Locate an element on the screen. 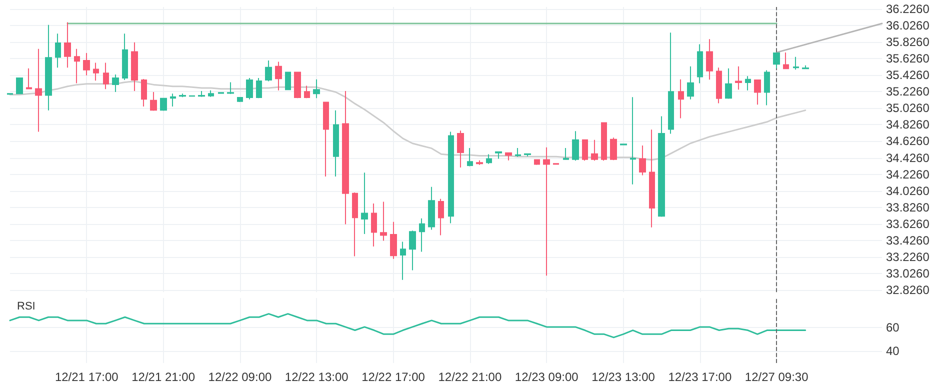 The width and height of the screenshot is (936, 390). y-tick-label: 34.6260 is located at coordinates (908, 141).